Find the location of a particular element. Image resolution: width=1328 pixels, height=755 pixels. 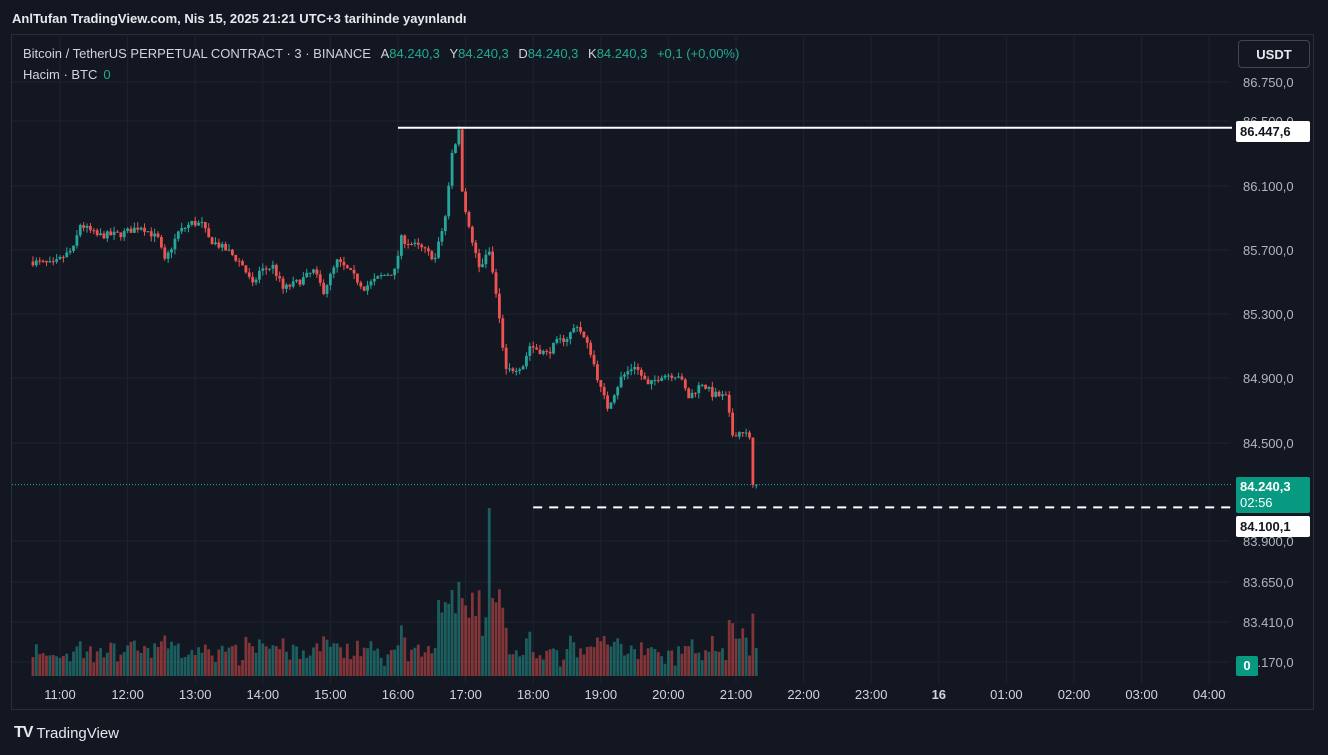

price-tick-label: 83.900,0 is located at coordinates (1268, 541).